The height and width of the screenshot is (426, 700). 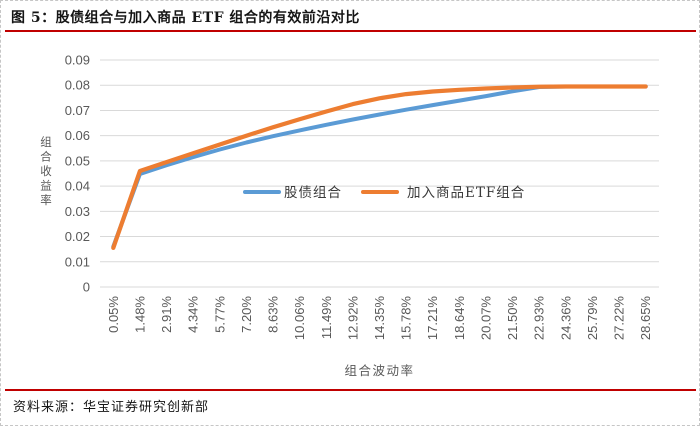 I want to click on y-tick-label: 0.07, so click(x=77, y=110).